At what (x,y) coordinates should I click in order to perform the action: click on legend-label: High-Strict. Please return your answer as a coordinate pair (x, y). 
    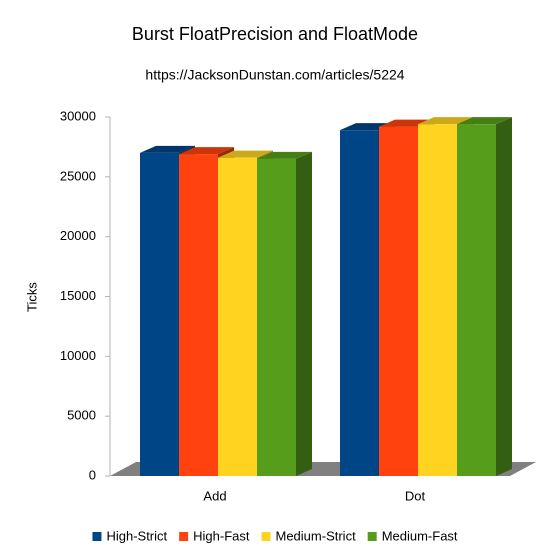
    Looking at the image, I should click on (136, 535).